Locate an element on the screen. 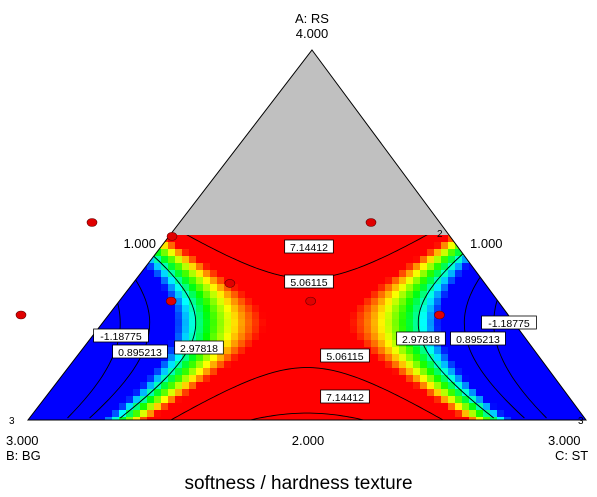 The image size is (597, 497). edge-left-a-label: 1.000 is located at coordinates (139, 243).